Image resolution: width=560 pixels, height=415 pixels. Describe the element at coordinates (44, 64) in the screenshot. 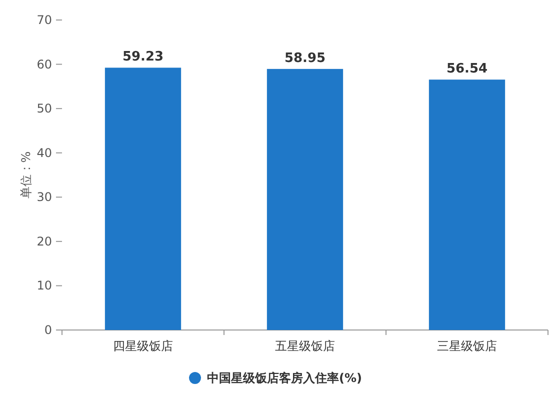

I see `y-tick-label: 60` at that location.